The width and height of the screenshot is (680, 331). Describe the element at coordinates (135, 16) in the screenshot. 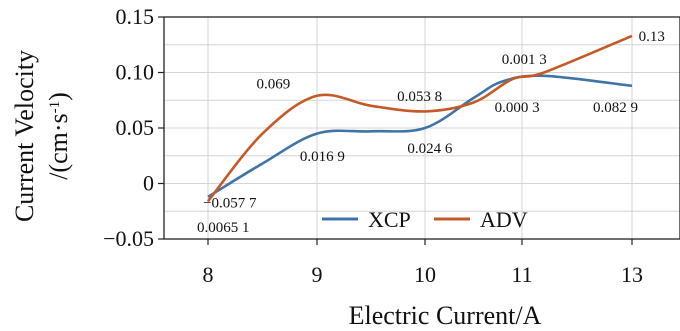

I see `y-tick-label: 0.15` at that location.